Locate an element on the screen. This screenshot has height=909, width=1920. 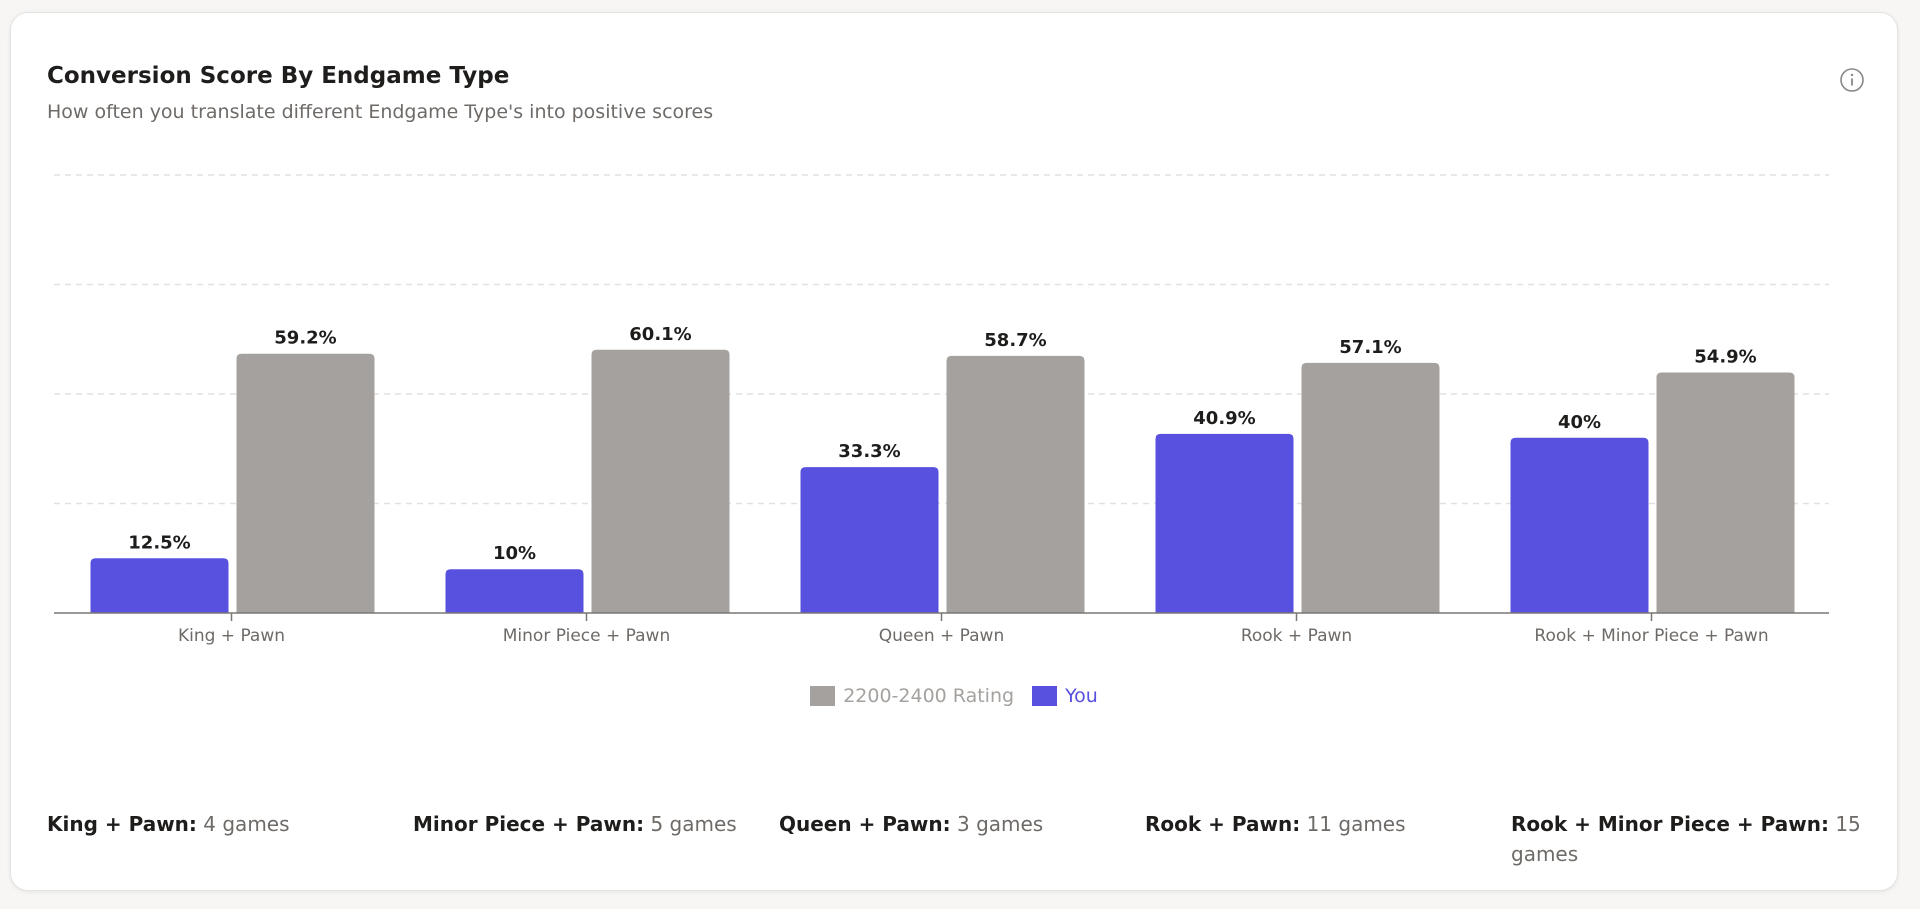
games-value: 3 games is located at coordinates (1000, 824).